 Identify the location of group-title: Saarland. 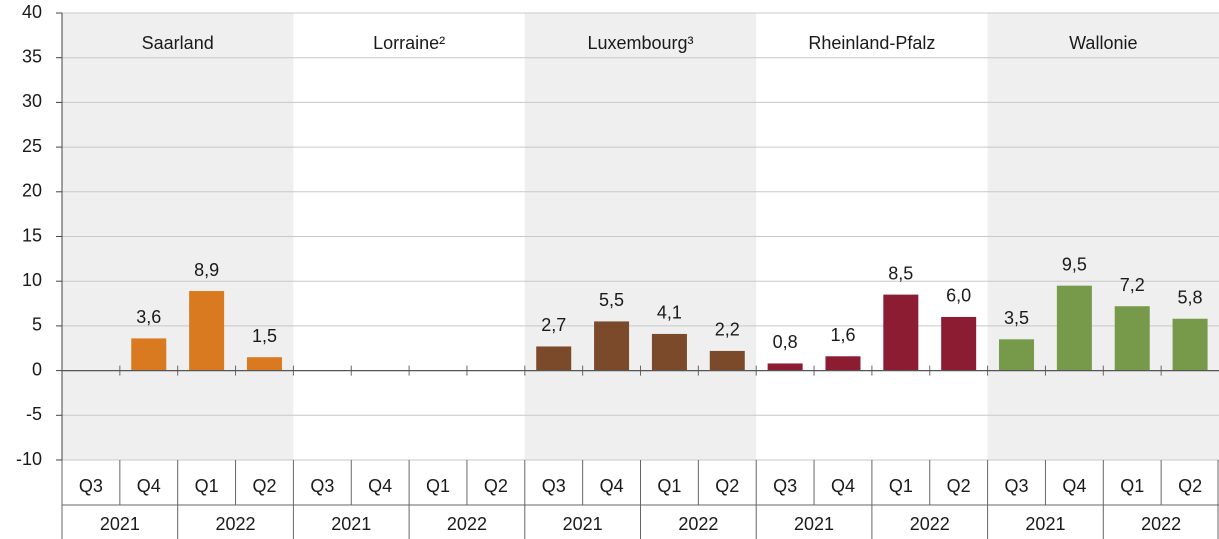
(178, 43).